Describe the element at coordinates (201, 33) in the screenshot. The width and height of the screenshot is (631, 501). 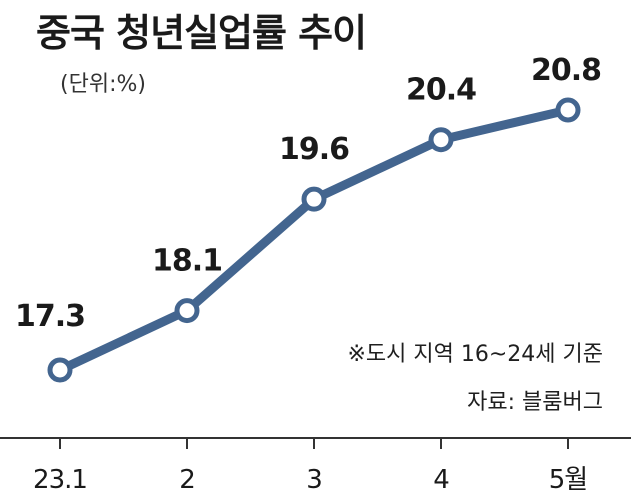
I see `chart-title: 중국 청년실업률 추이` at that location.